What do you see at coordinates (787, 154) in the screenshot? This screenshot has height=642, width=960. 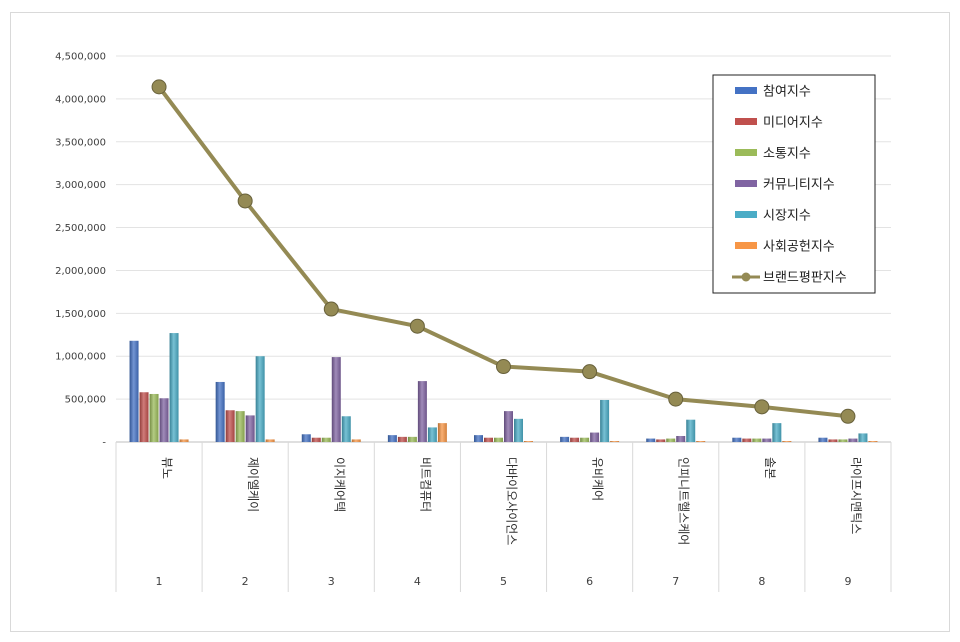 I see `legend-label: 소통지수` at bounding box center [787, 154].